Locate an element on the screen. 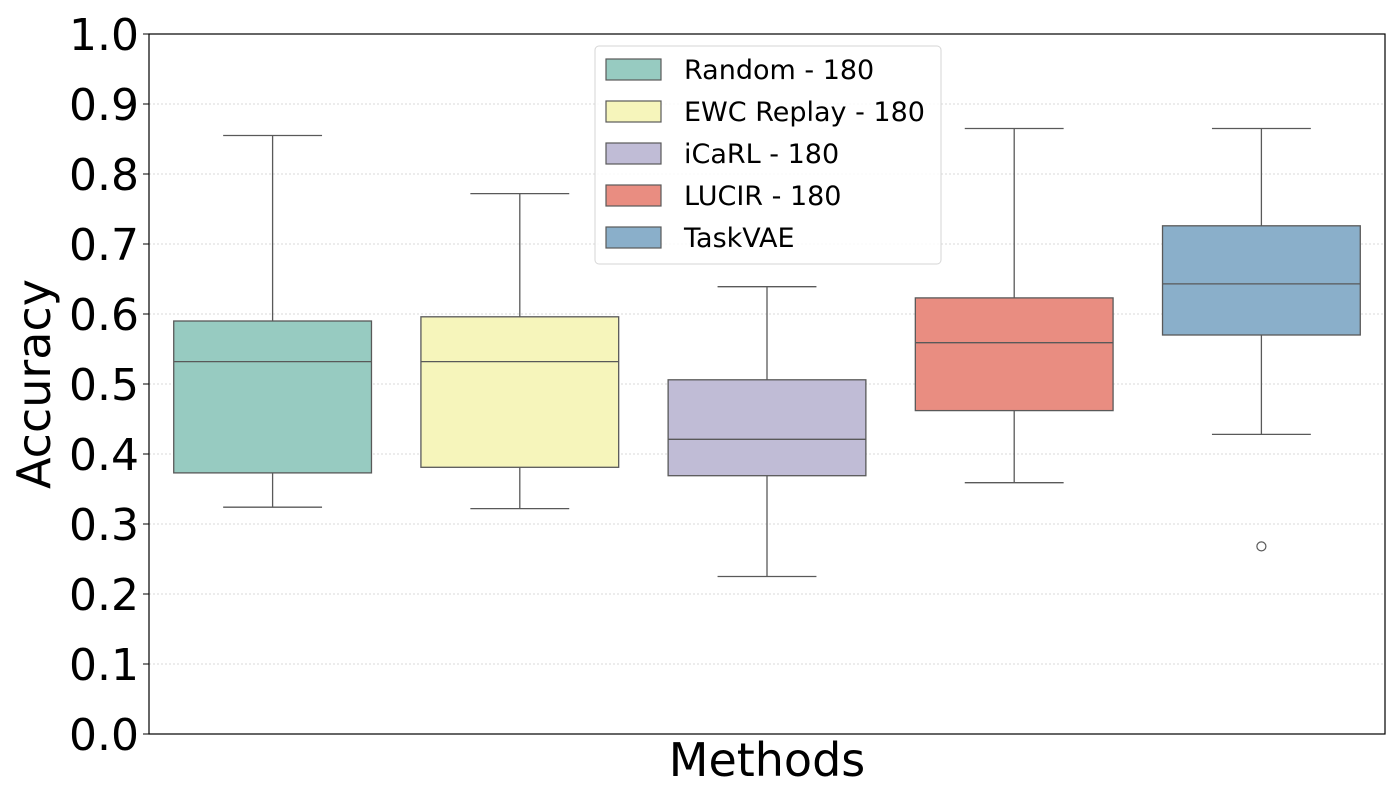  legend-label: EWC Replay - 180 is located at coordinates (804, 112).